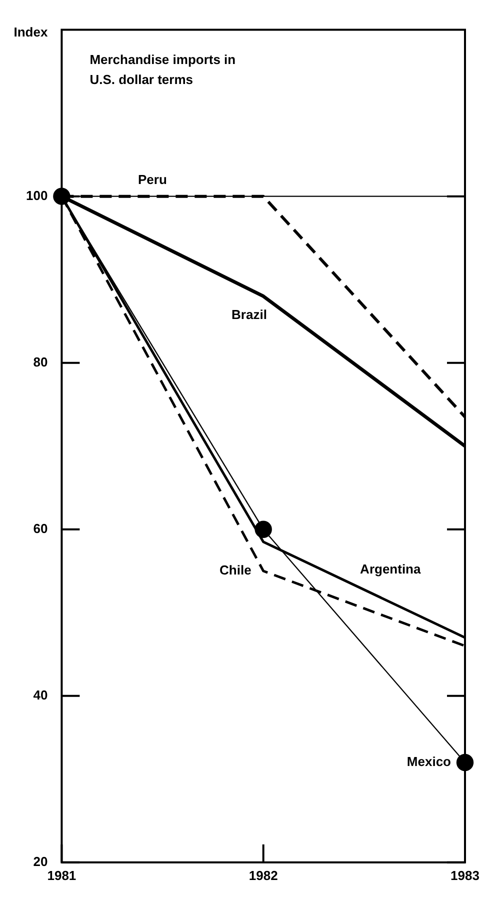  I want to click on series-label: Argentina, so click(391, 569).